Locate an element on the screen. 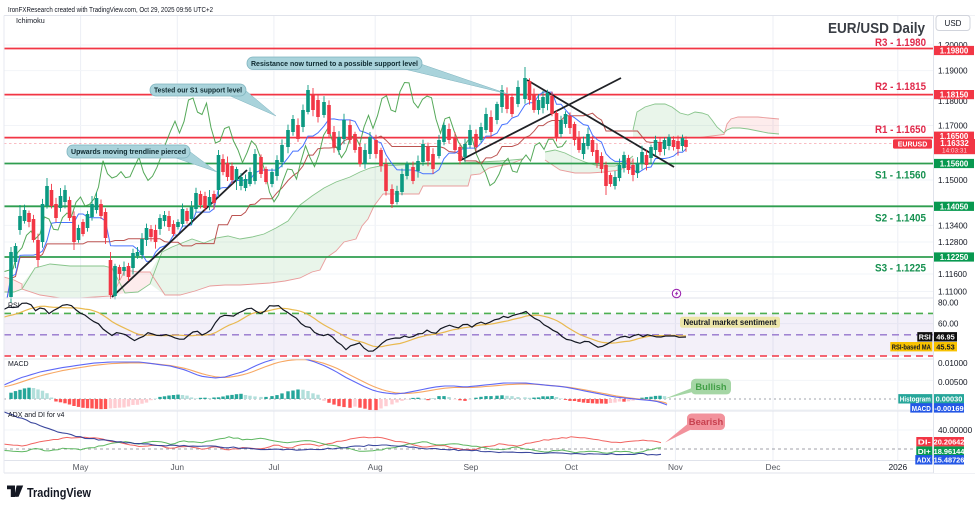  svg-text: 1.15000 is located at coordinates (953, 180).